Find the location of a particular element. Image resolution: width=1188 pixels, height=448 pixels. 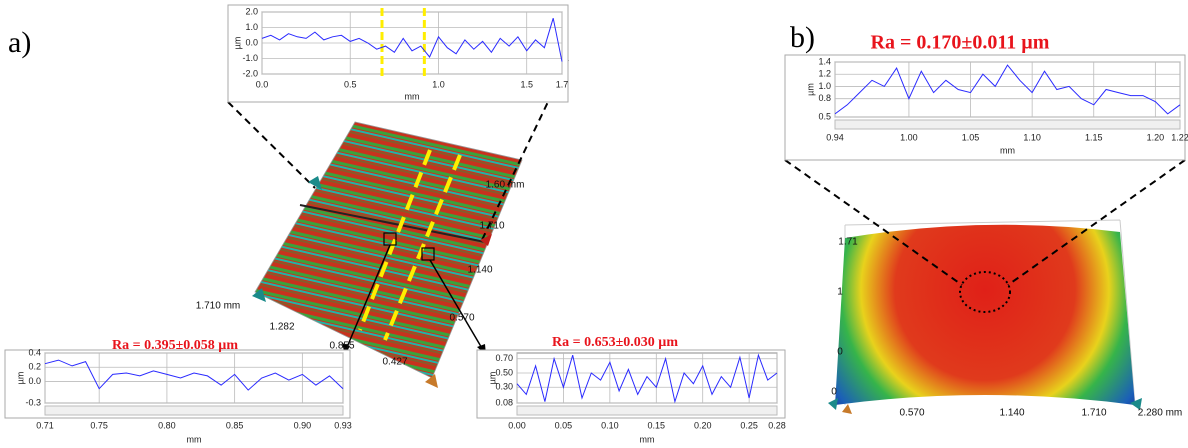

x-tick-label: 1.10 is located at coordinates (1032, 137).